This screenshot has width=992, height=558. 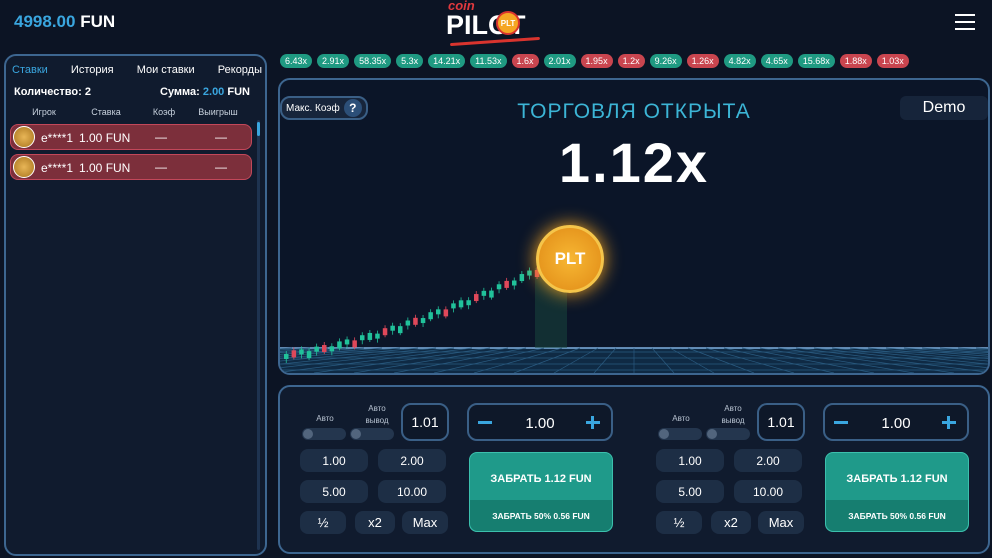 I want to click on scrollbar, so click(x=258, y=335).